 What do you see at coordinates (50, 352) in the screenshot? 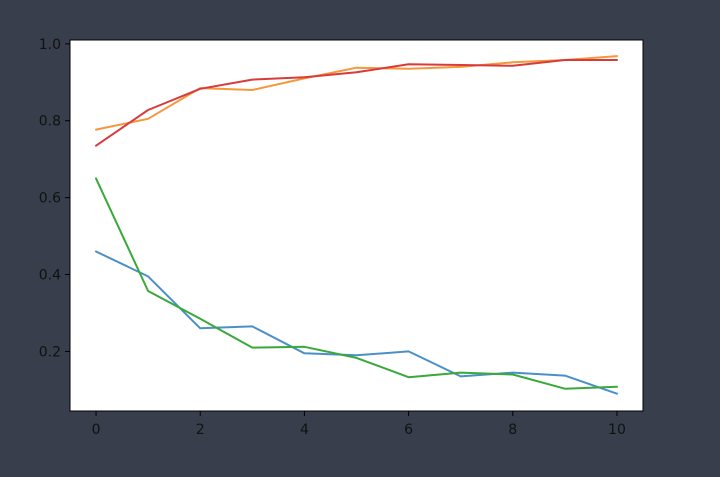
I see `y-tick-label: 0.2` at bounding box center [50, 352].